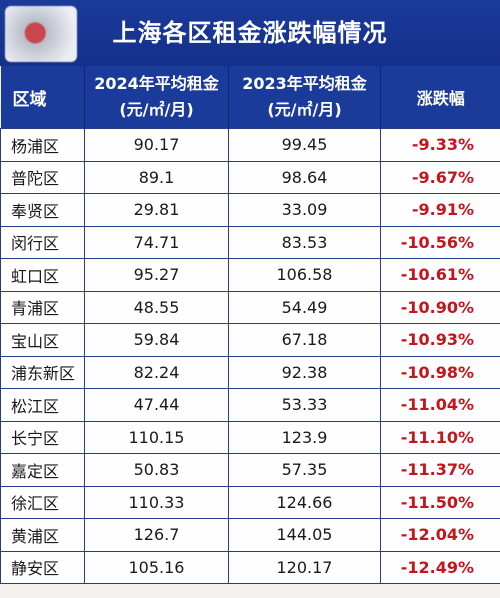 The height and width of the screenshot is (598, 500). I want to click on rent-2024-cell: 95.27, so click(156, 275).